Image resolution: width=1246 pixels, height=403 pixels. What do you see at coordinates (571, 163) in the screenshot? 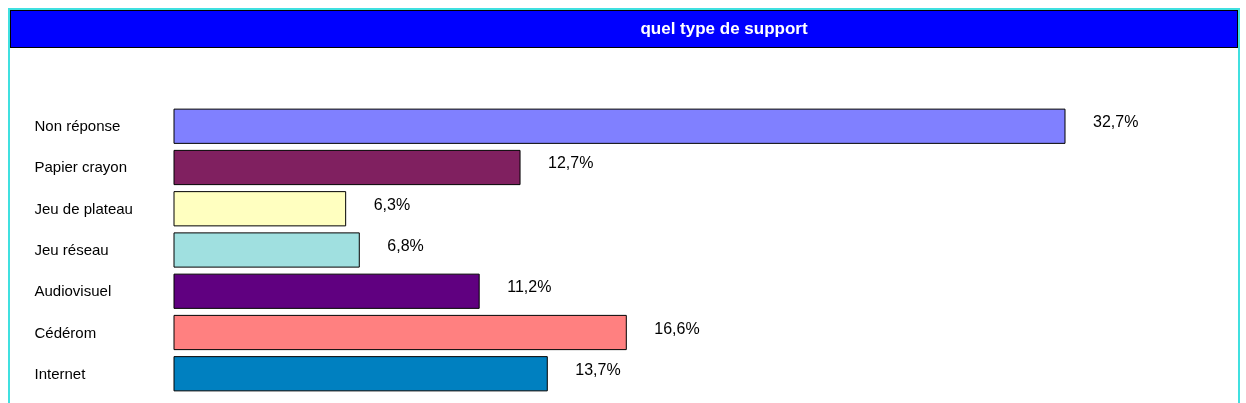
I see `data-label: 12,7%` at bounding box center [571, 163].